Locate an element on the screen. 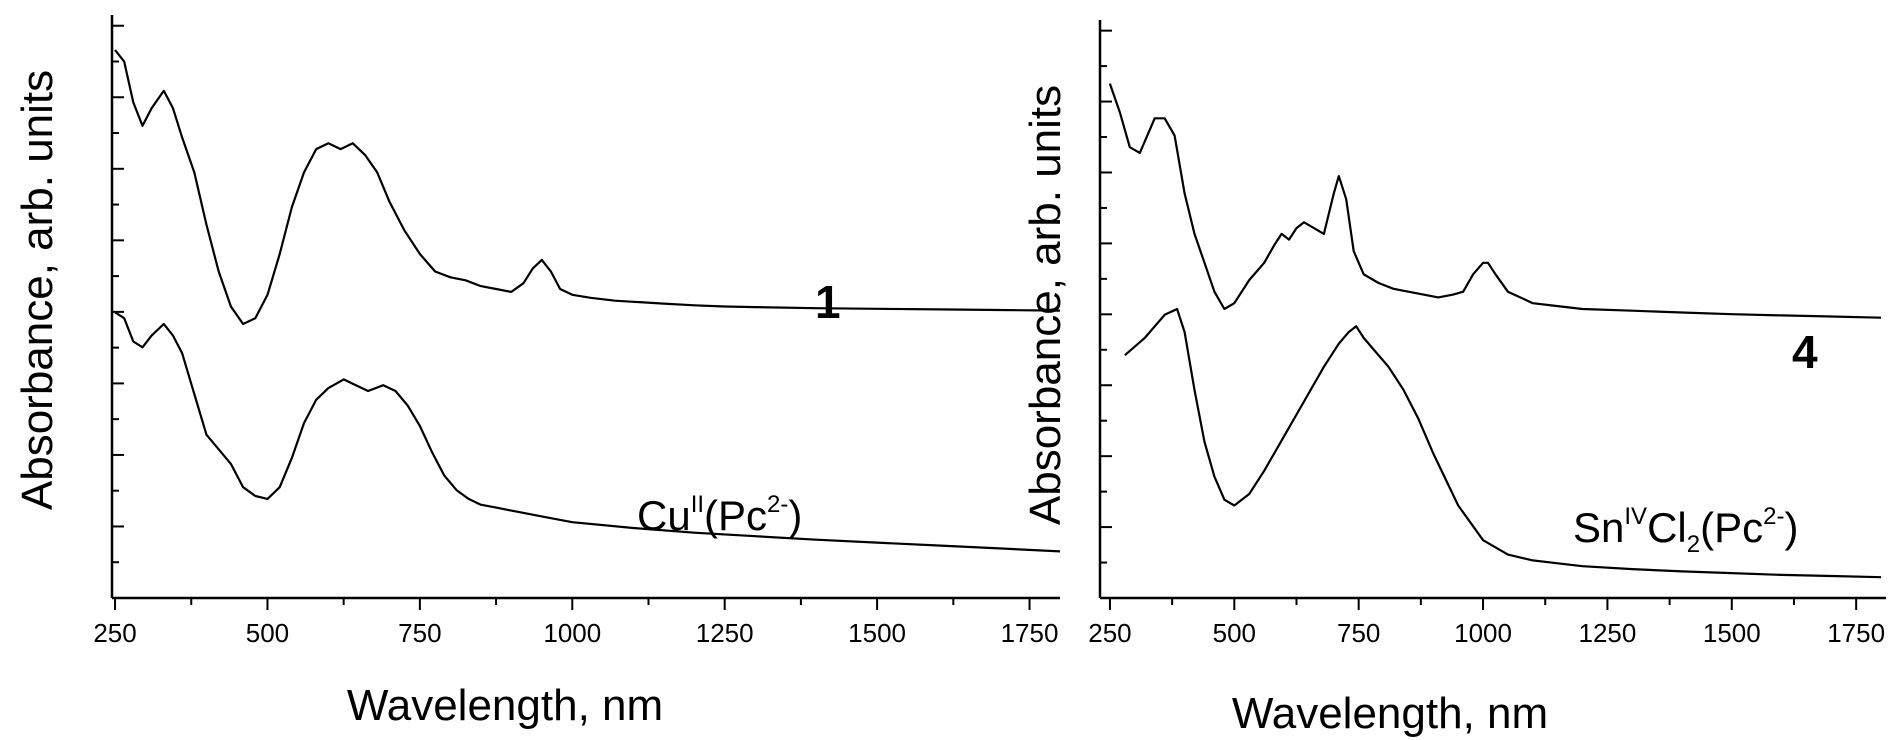 This screenshot has height=740, width=1898. y-axis-title-2: Absorbance, arb. units is located at coordinates (1045, 305).